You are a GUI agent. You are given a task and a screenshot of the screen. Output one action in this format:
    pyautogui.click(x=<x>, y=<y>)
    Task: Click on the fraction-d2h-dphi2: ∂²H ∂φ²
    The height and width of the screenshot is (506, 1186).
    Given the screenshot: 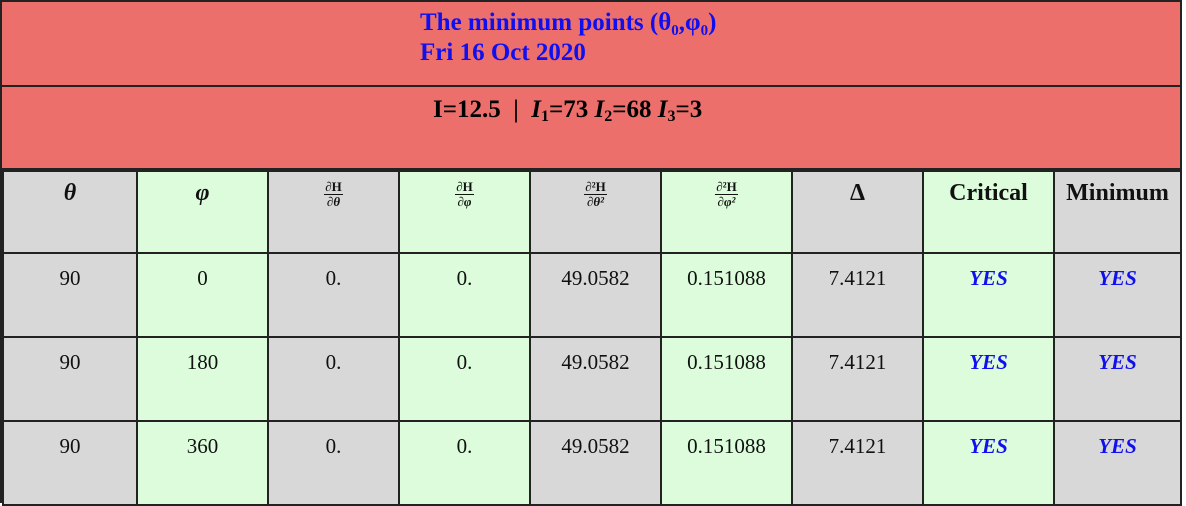 What is the action you would take?
    pyautogui.click(x=726, y=194)
    